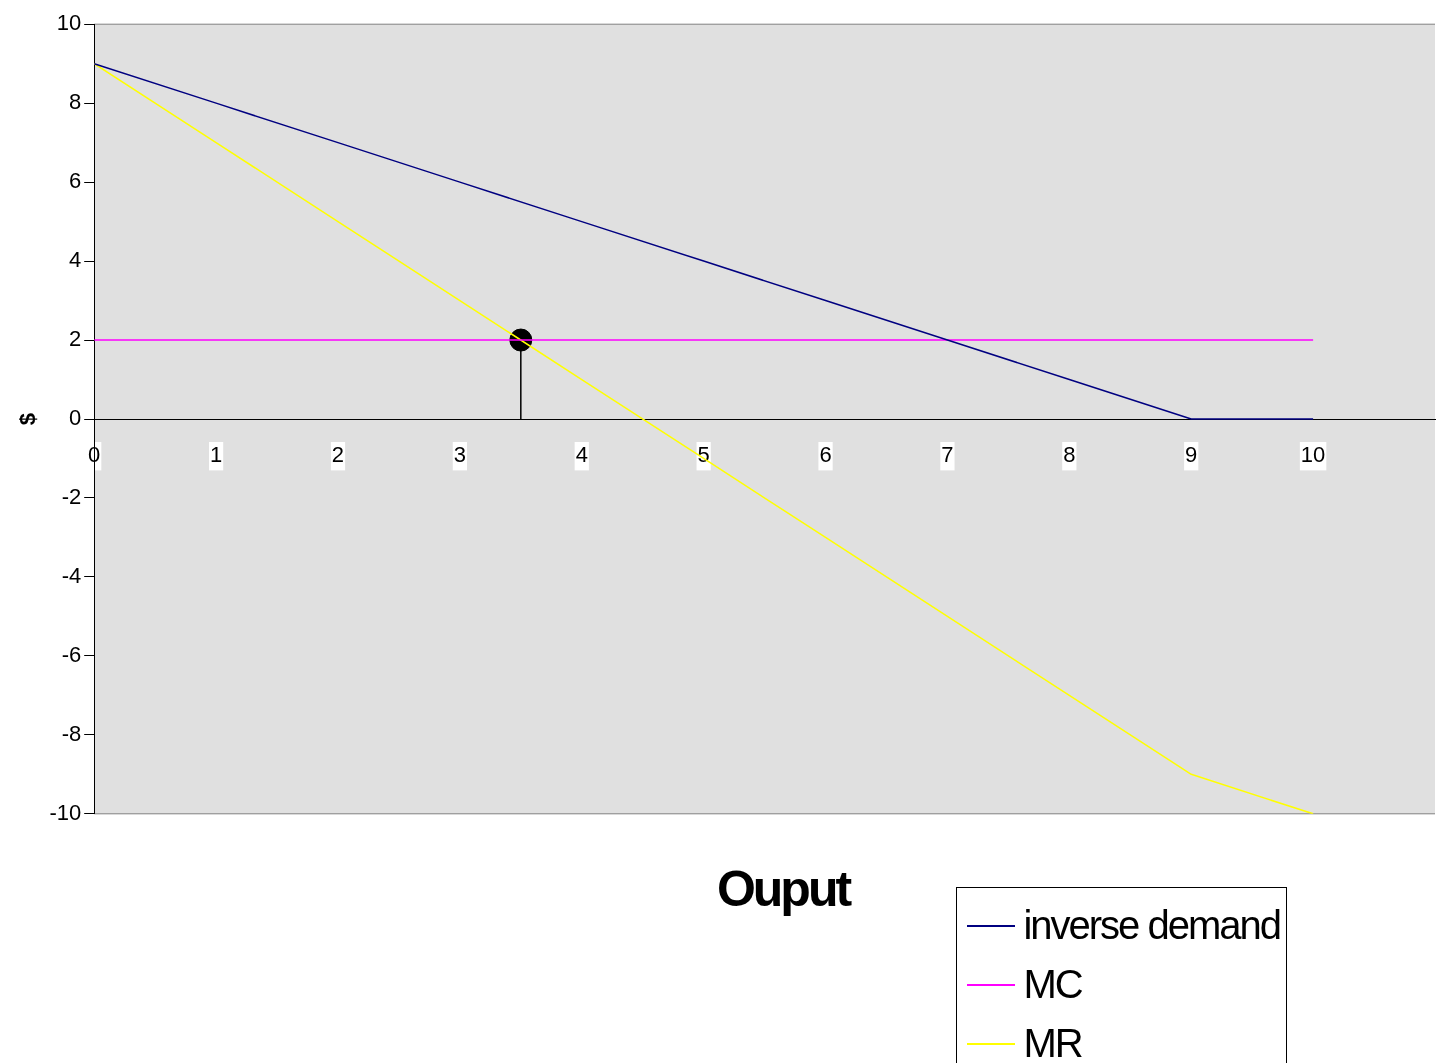 The image size is (1455, 1063). I want to click on x-tick-label: 4, so click(581, 455).